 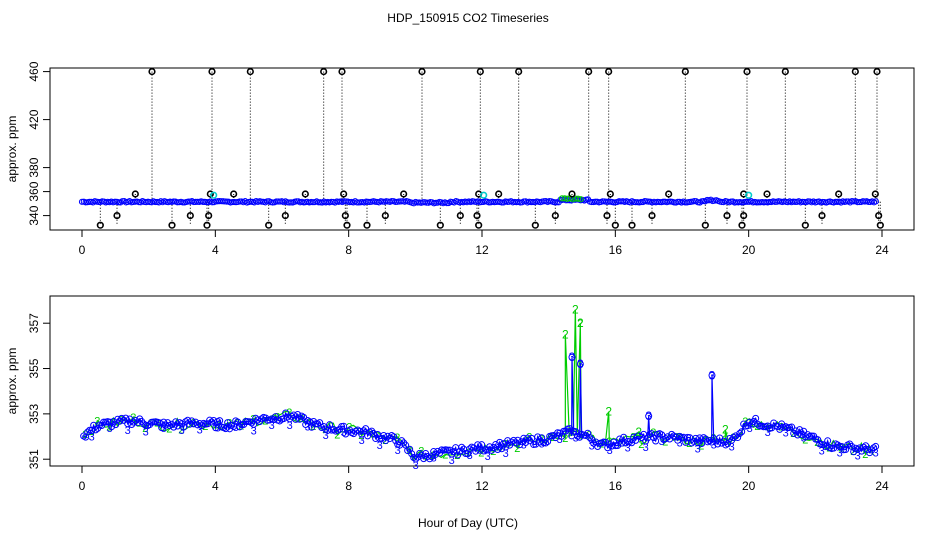 I want to click on data-point, so click(x=613, y=202).